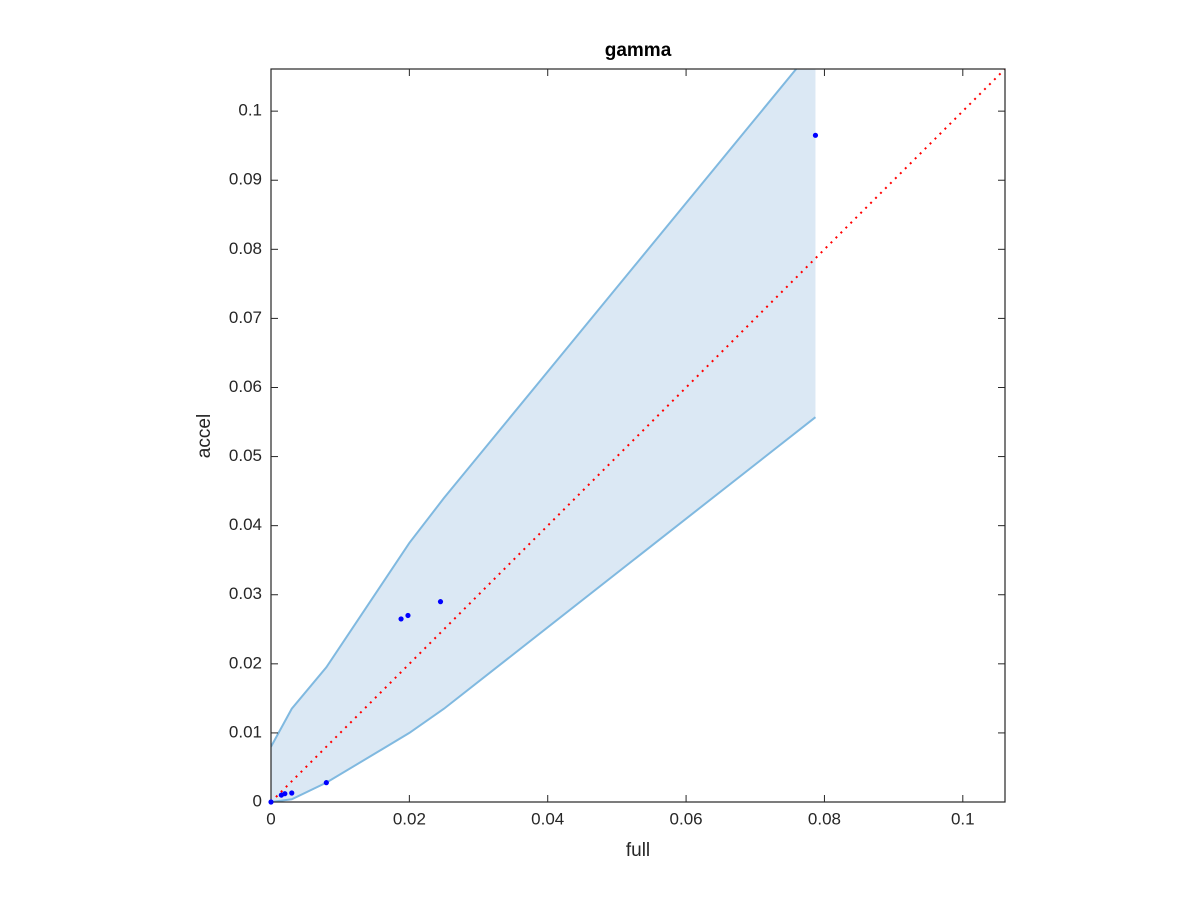 The image size is (1200, 905). What do you see at coordinates (245, 455) in the screenshot?
I see `y-tick-label: 0.05` at bounding box center [245, 455].